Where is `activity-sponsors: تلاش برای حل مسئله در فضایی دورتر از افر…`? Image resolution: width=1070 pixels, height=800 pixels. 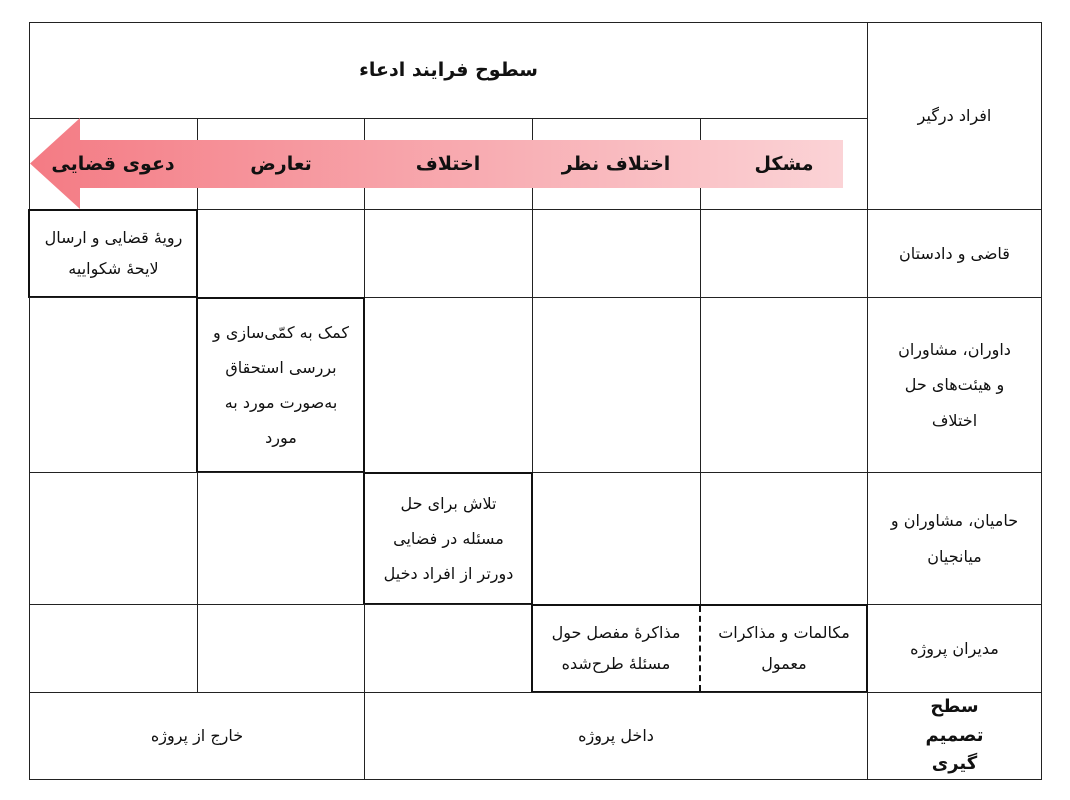
activity-sponsors: تلاش برای حل مسئله در فضایی دورتر از افر… is located at coordinates (448, 538).